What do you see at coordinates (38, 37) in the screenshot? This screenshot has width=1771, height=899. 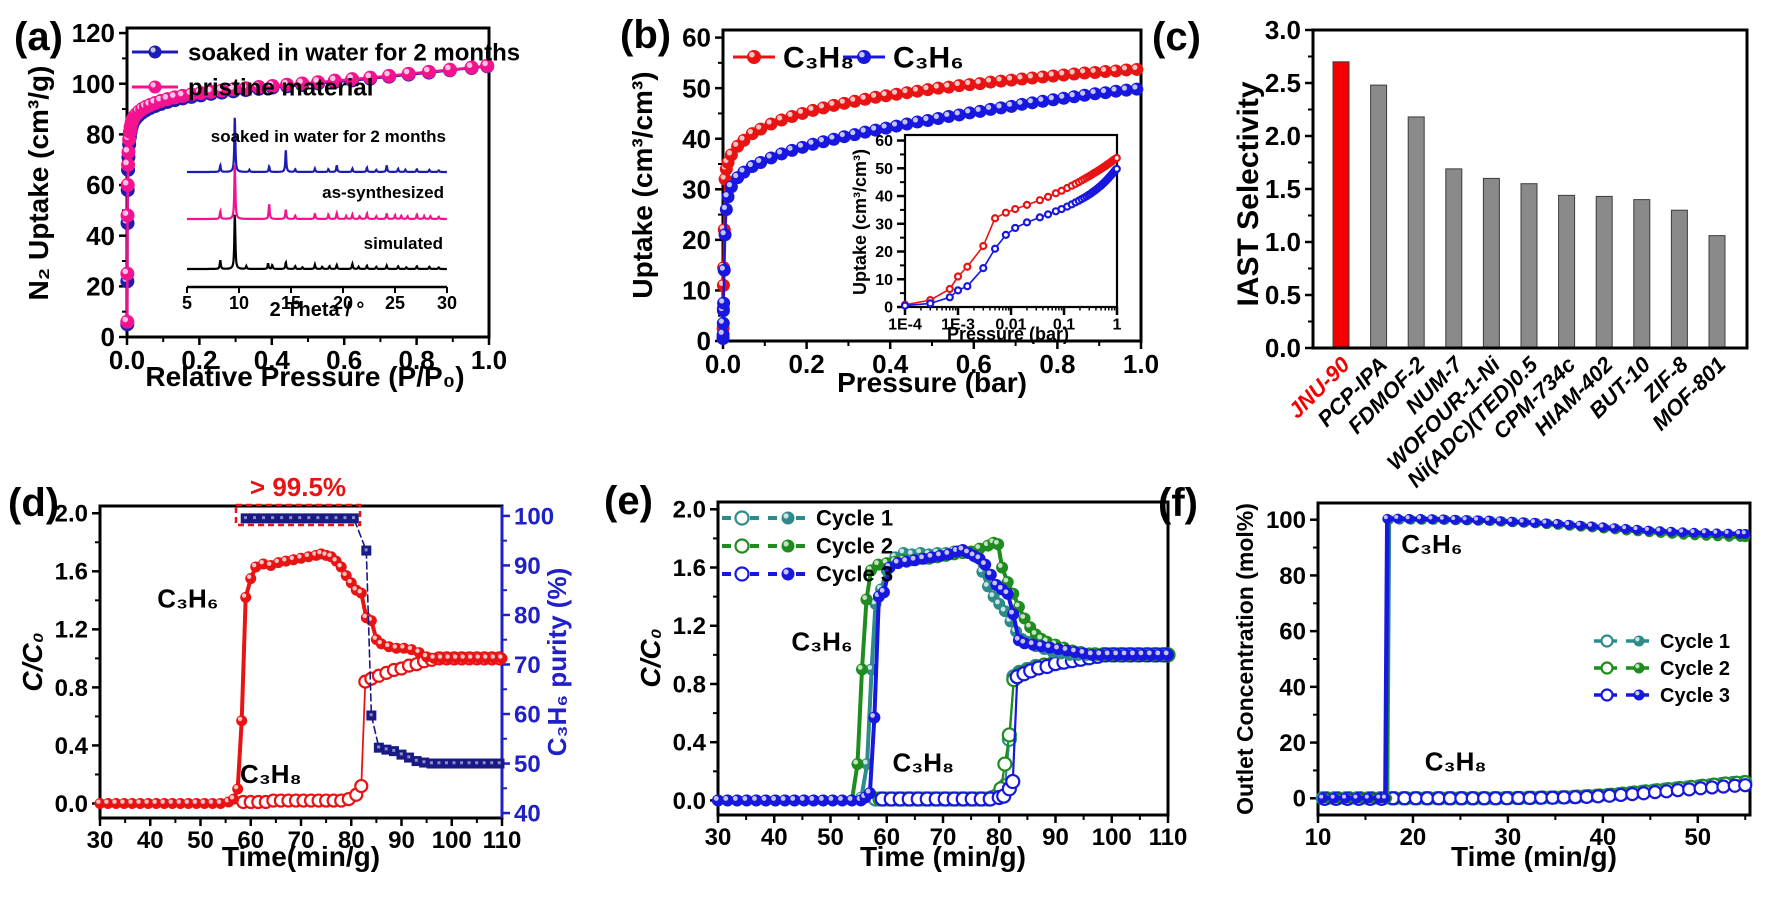 I see `panel-letter-a: (a)` at bounding box center [38, 37].